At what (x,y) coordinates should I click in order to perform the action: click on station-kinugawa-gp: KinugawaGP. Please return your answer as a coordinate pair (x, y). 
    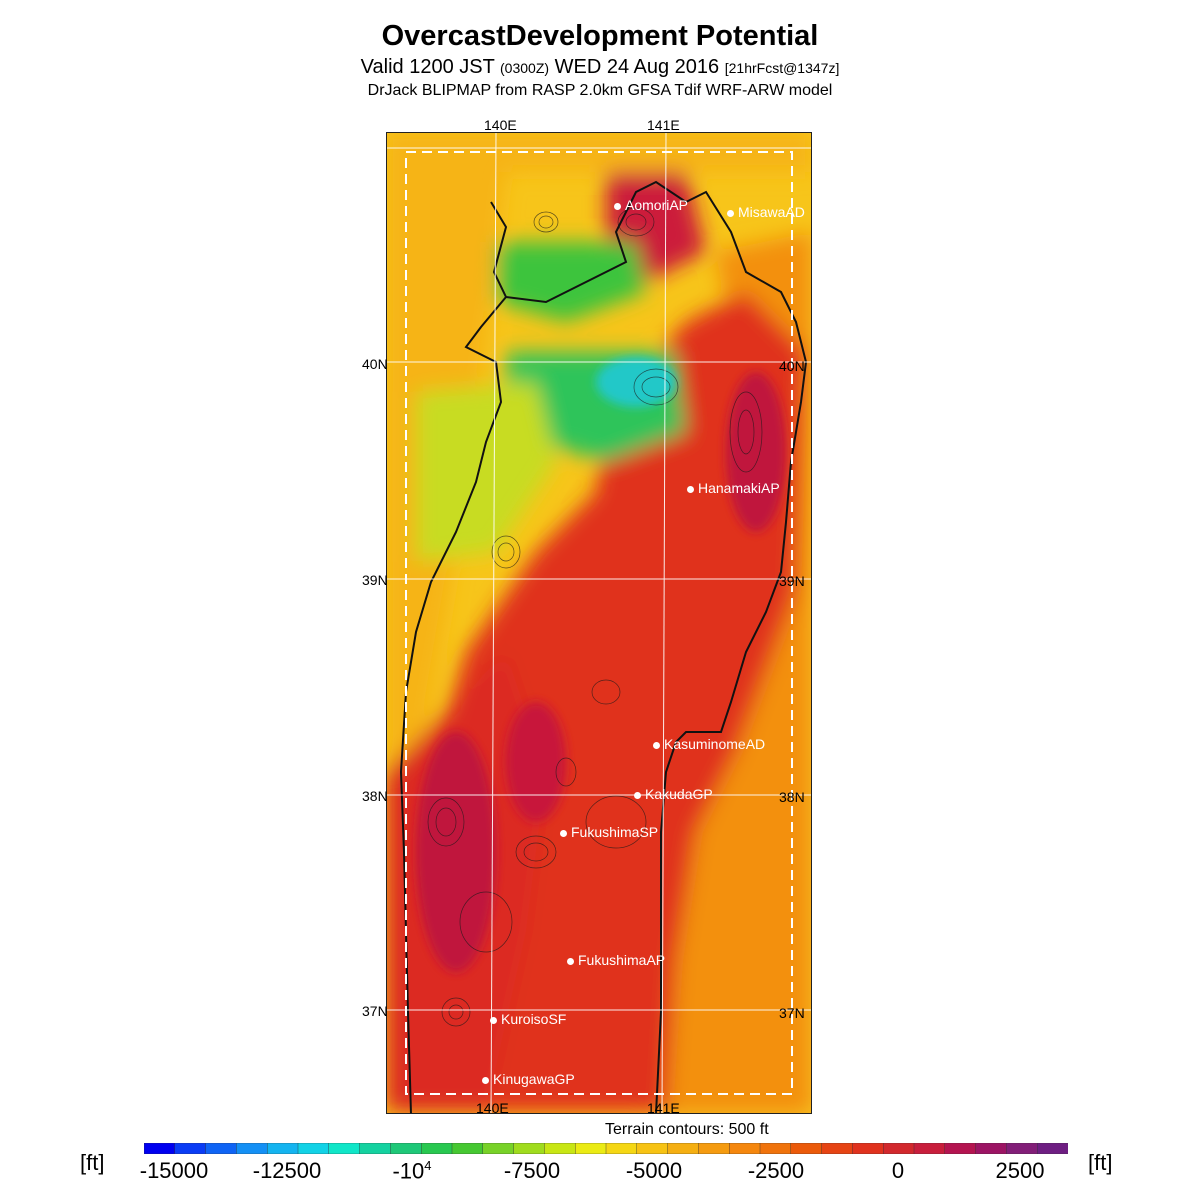
    Looking at the image, I should click on (528, 1079).